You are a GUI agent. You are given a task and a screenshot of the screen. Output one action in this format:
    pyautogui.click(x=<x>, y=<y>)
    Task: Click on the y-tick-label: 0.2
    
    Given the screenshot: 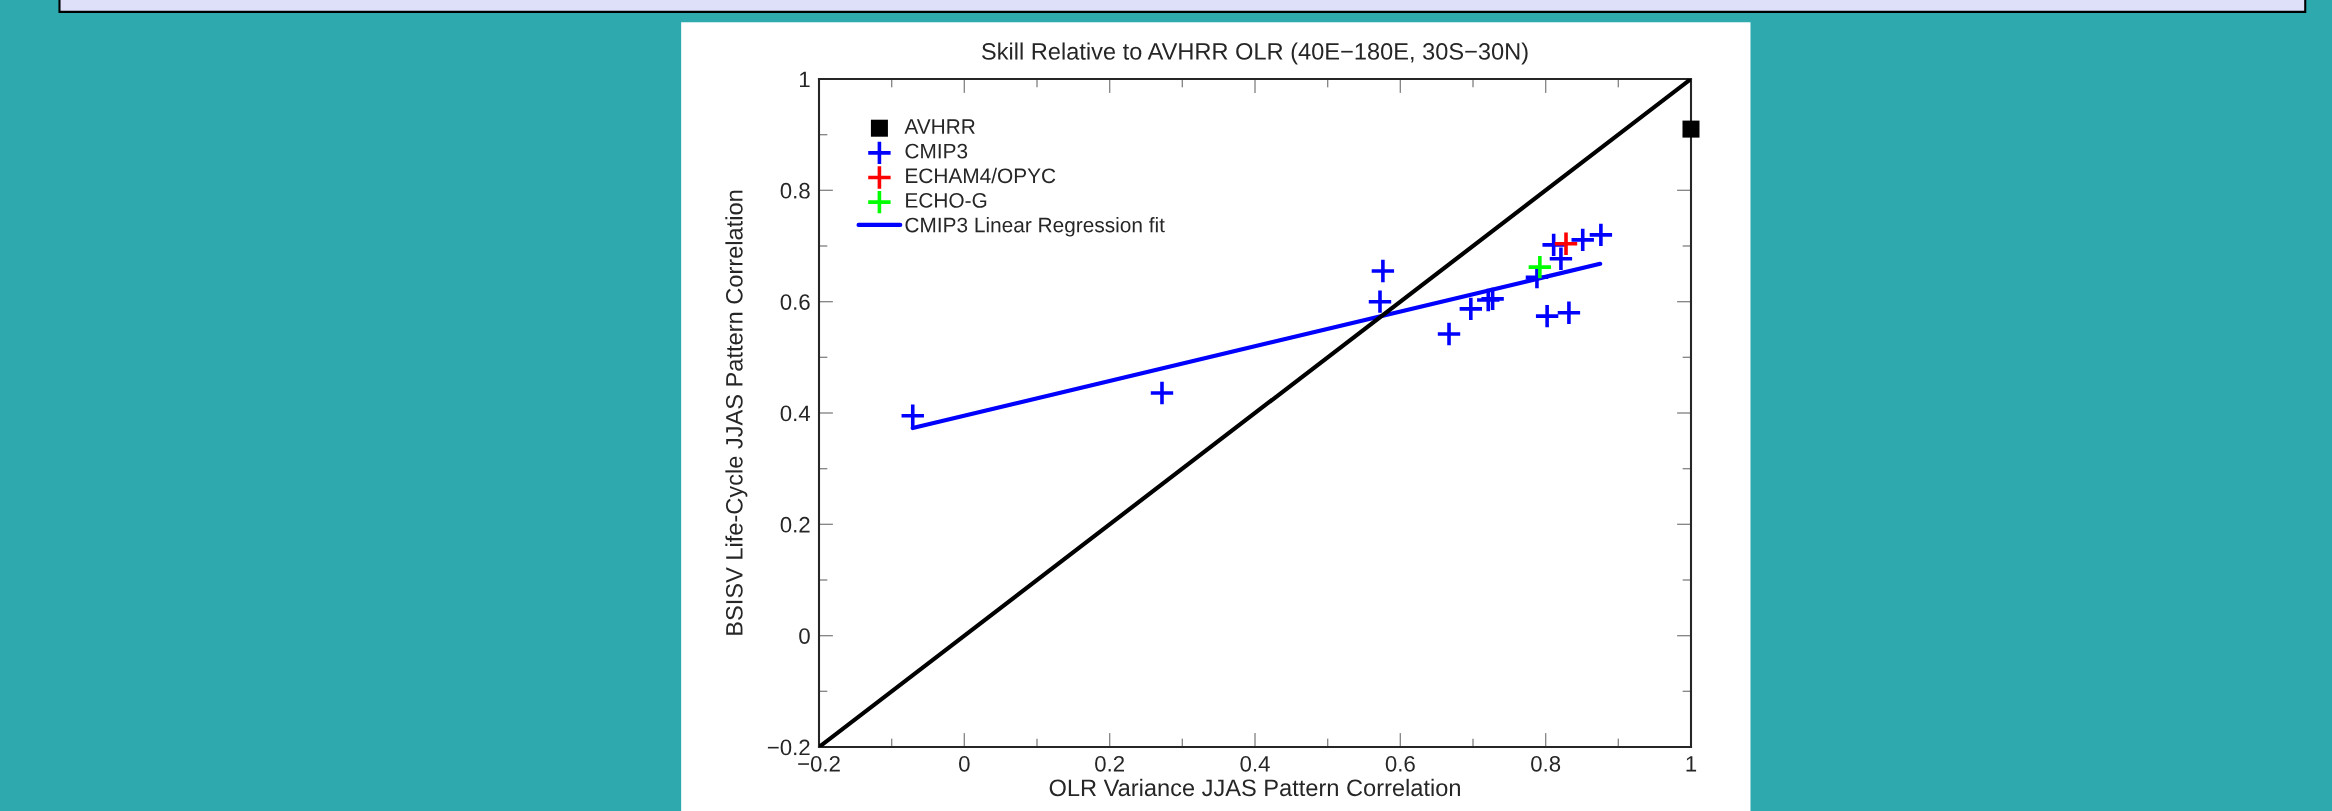 What is the action you would take?
    pyautogui.click(x=795, y=524)
    